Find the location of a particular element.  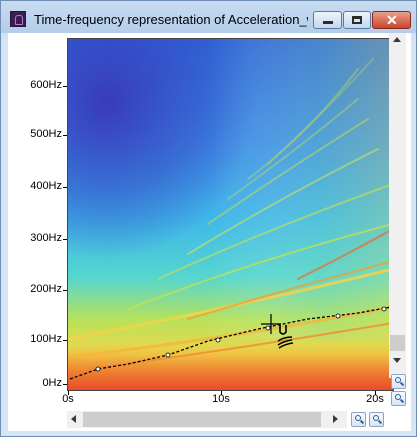

close-icon: ✕ is located at coordinates (392, 20).